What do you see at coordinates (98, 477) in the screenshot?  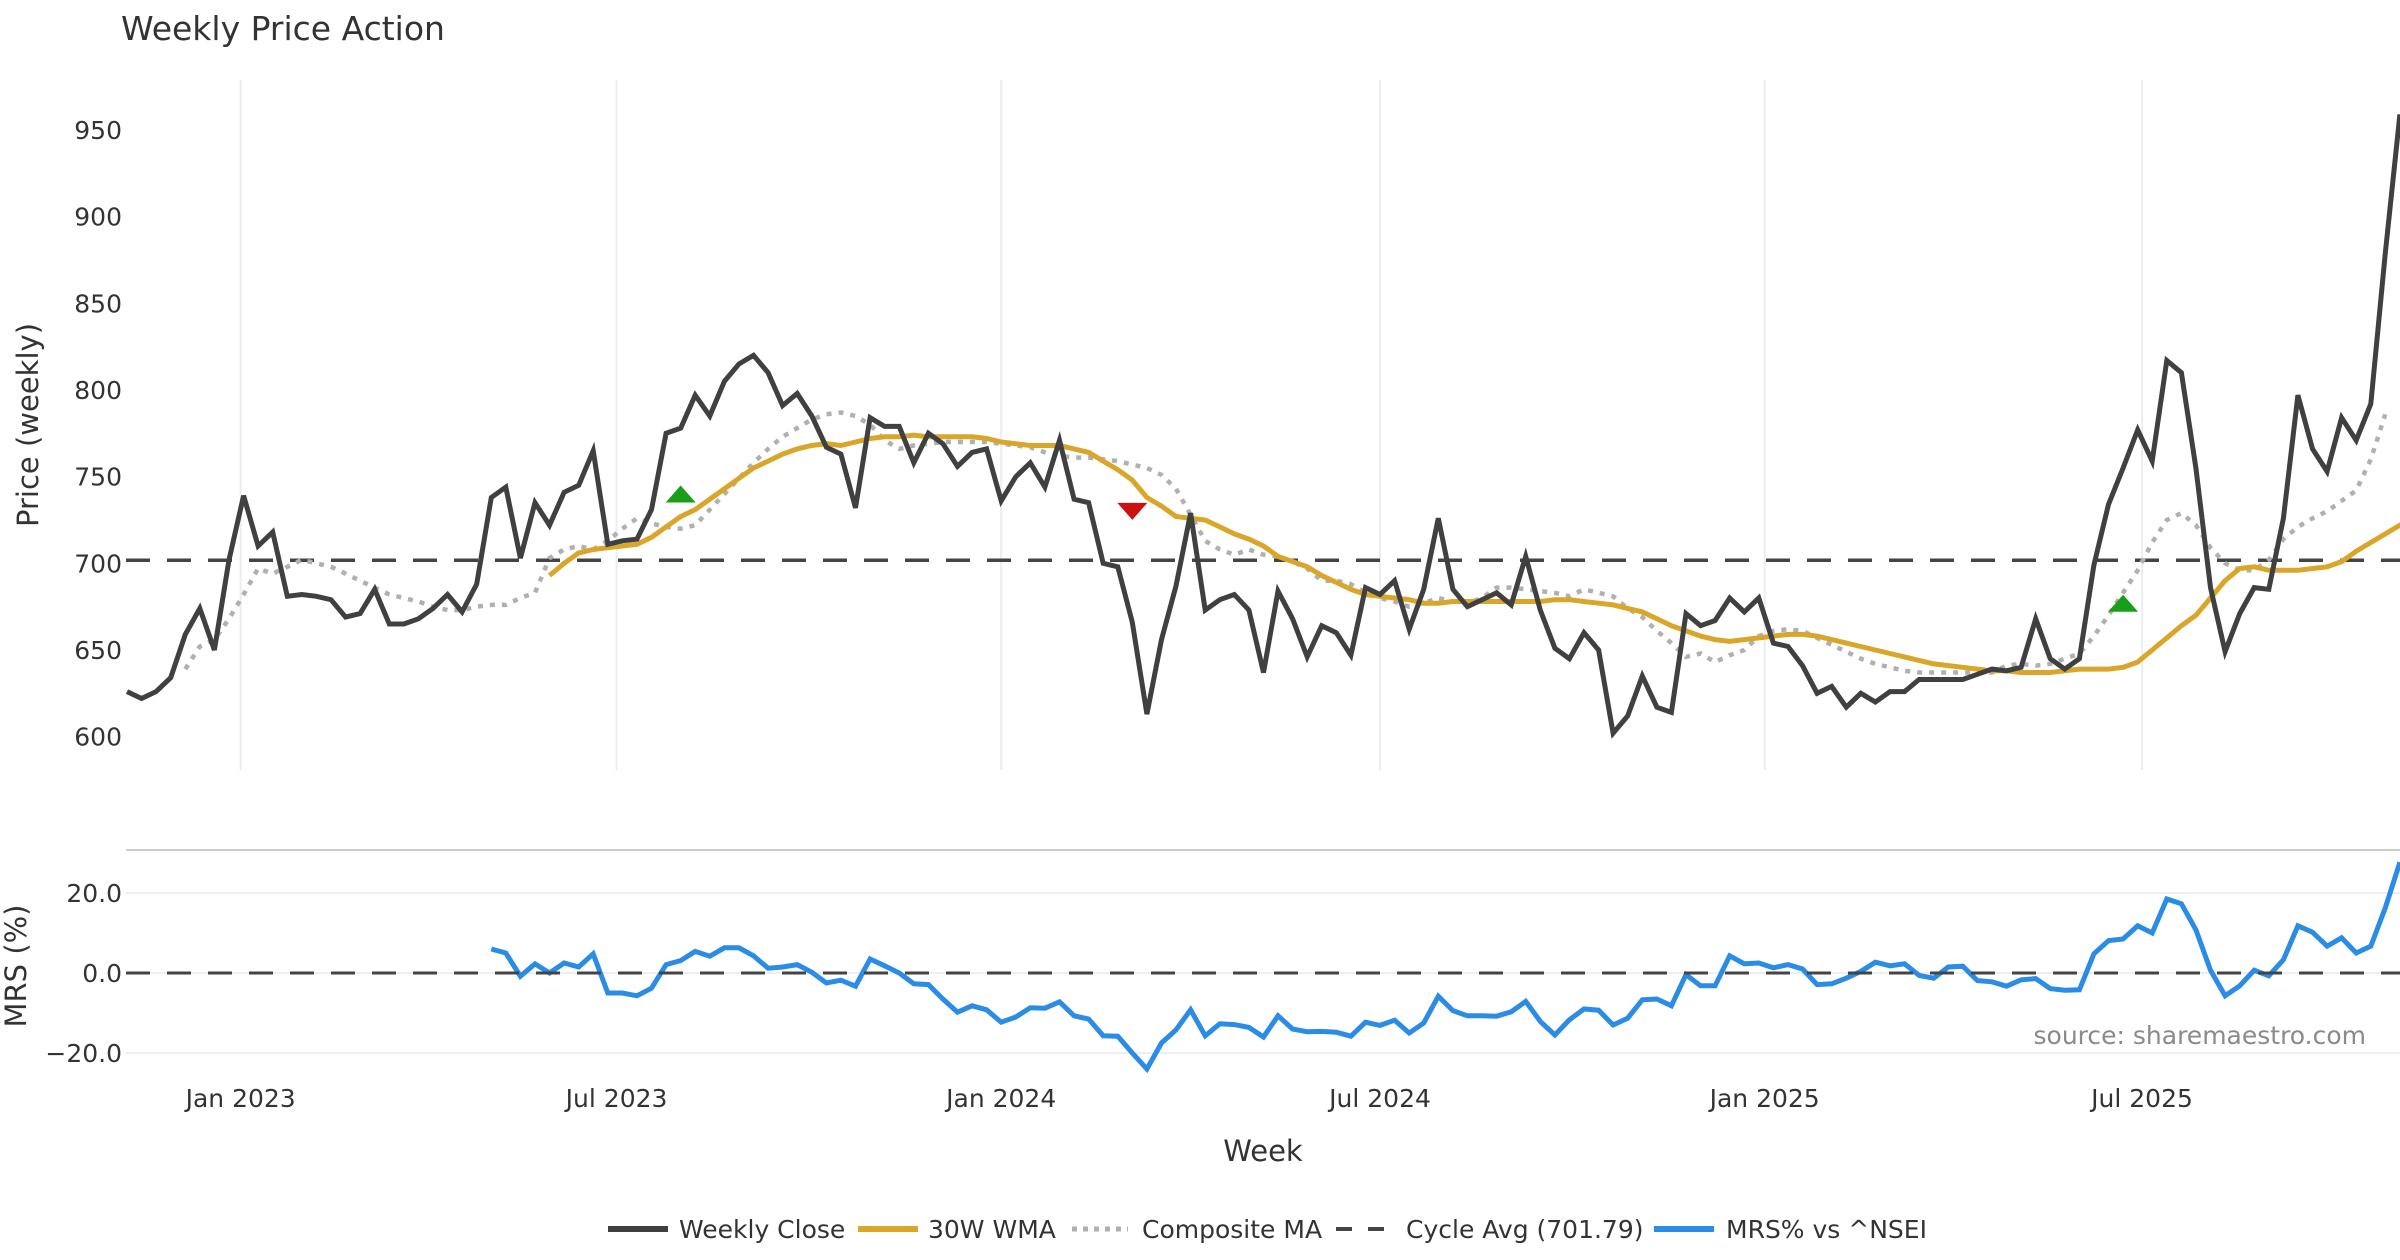 I see `price-y-tick-label: 750` at bounding box center [98, 477].